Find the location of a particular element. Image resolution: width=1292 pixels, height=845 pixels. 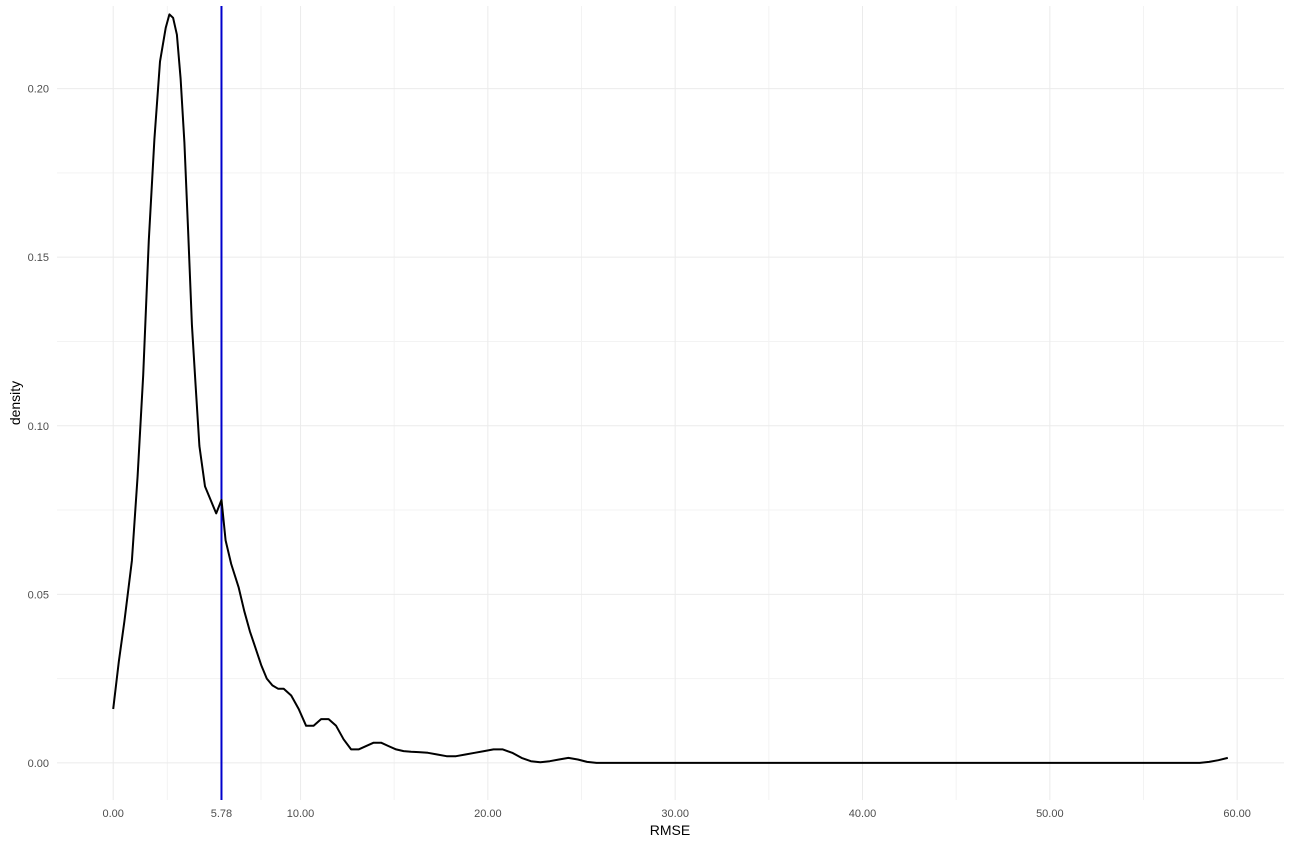

y-tick-label: 0.10 is located at coordinates (38, 427).